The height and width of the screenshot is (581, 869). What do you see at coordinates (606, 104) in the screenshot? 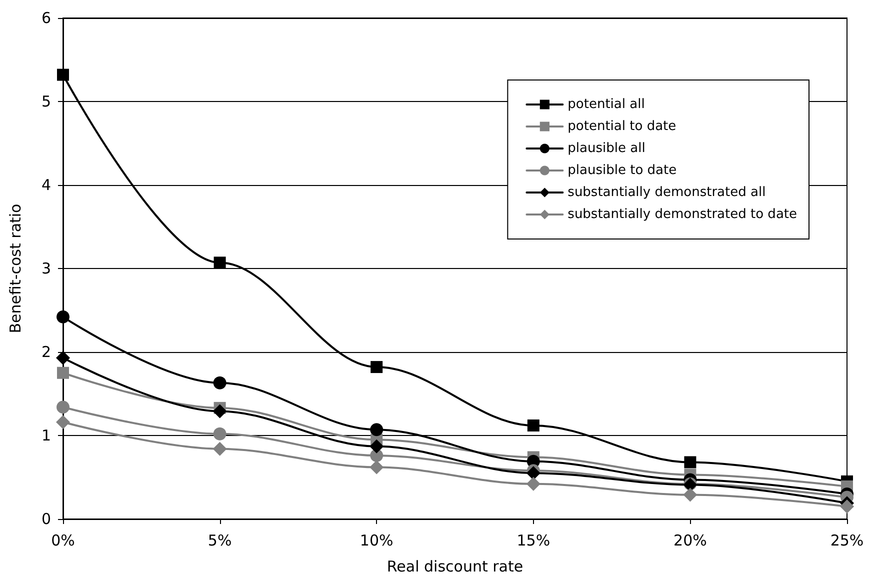
I see `legend-label: potential all` at bounding box center [606, 104].